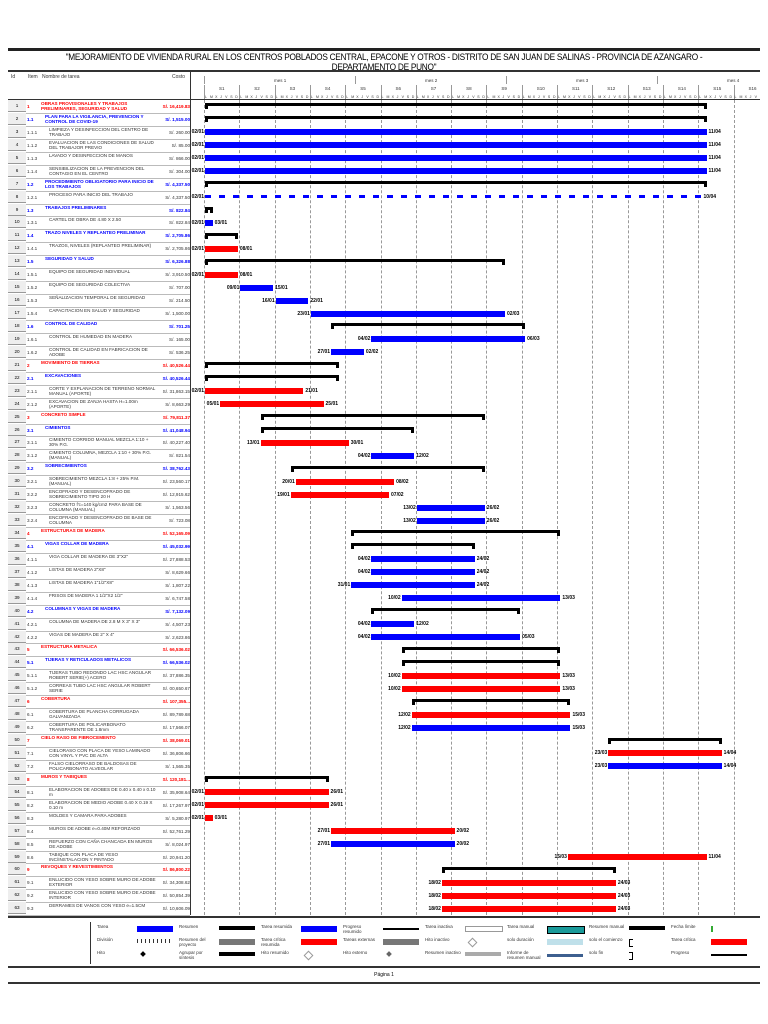 This screenshot has width=768, height=1024. I want to click on week-gridline, so click(628, 507).